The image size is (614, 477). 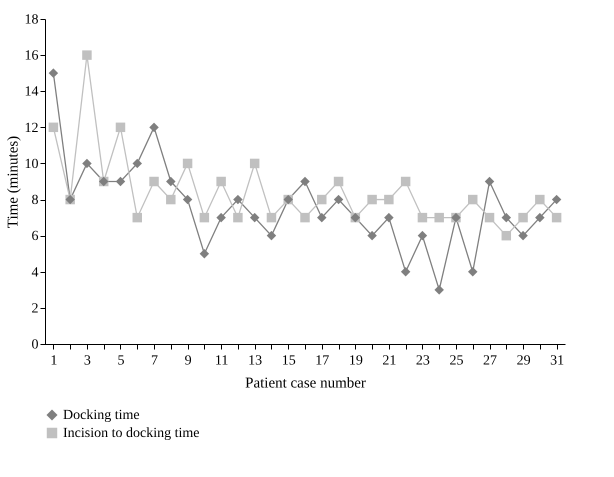 What do you see at coordinates (35, 272) in the screenshot?
I see `y-tick-label: 4` at bounding box center [35, 272].